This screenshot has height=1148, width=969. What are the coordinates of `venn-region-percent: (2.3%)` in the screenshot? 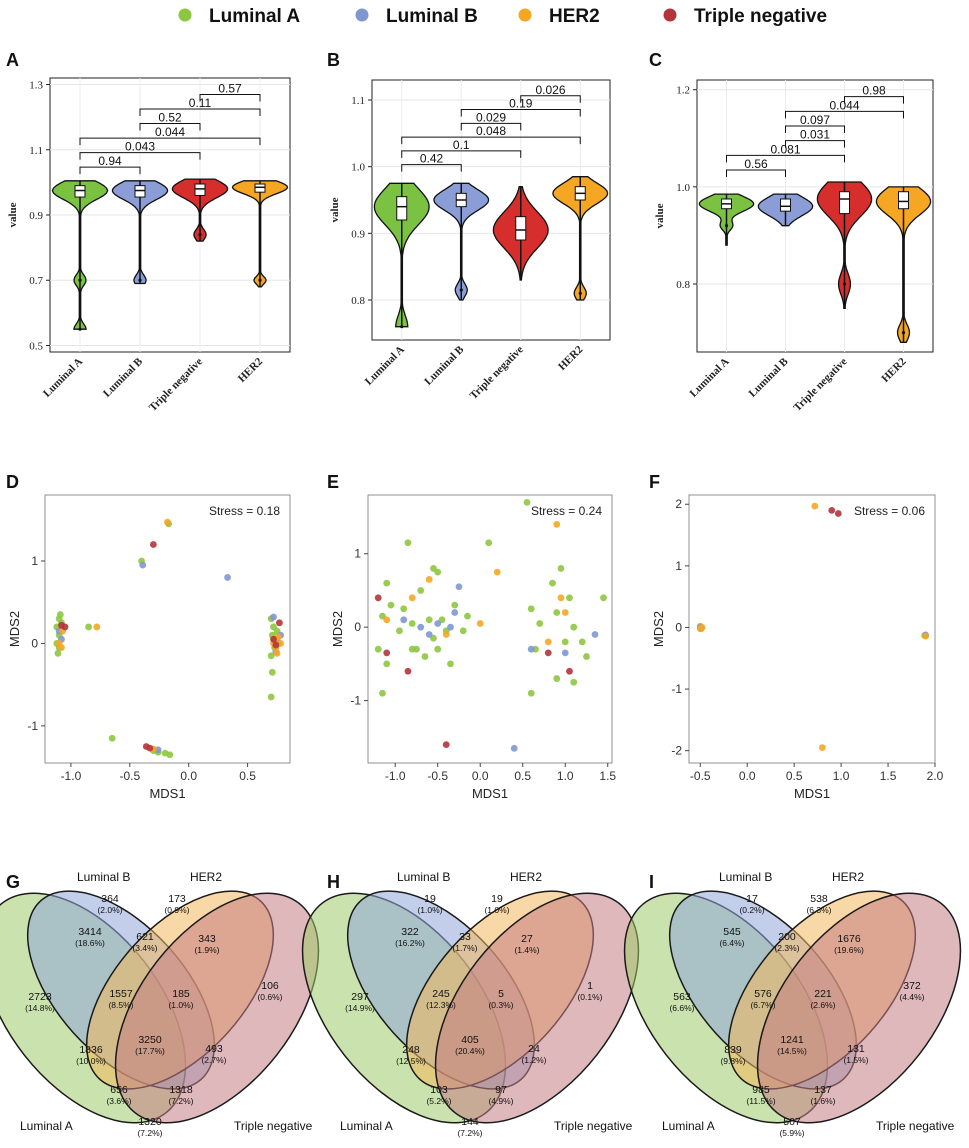 It's located at (786, 948).